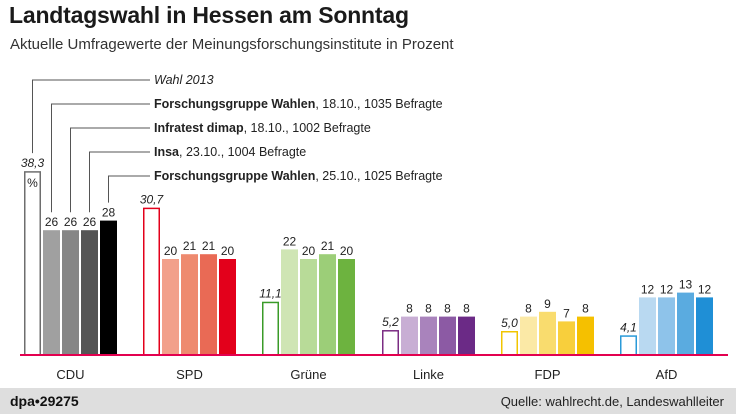  What do you see at coordinates (90, 222) in the screenshot?
I see `value-label-cdu-3: 26` at bounding box center [90, 222].